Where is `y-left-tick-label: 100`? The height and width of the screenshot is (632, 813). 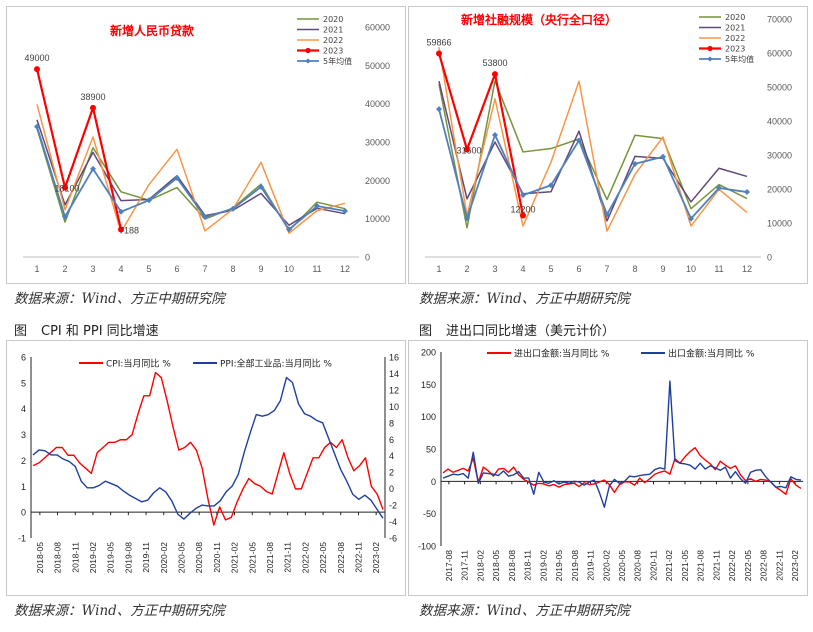 y-left-tick-label: 100 is located at coordinates (428, 417).